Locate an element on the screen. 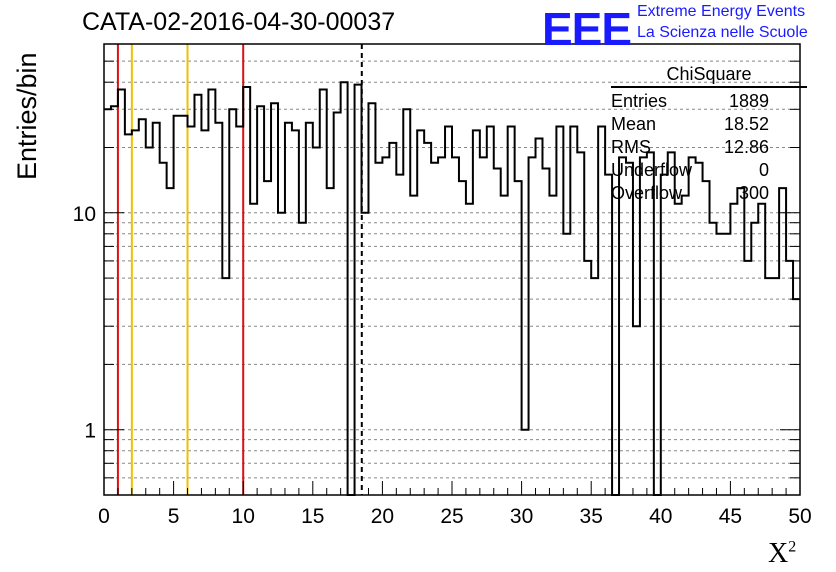  stats-row-entries: Entries 1889 is located at coordinates (709, 101).